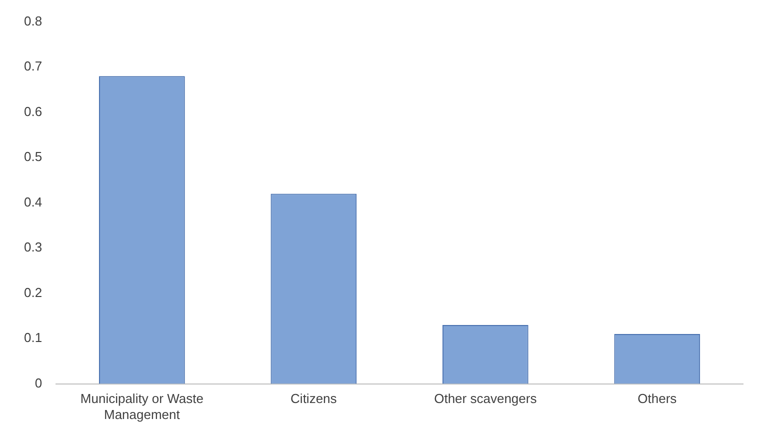  Describe the element at coordinates (33, 247) in the screenshot. I see `y-tick-label: 0.3` at that location.